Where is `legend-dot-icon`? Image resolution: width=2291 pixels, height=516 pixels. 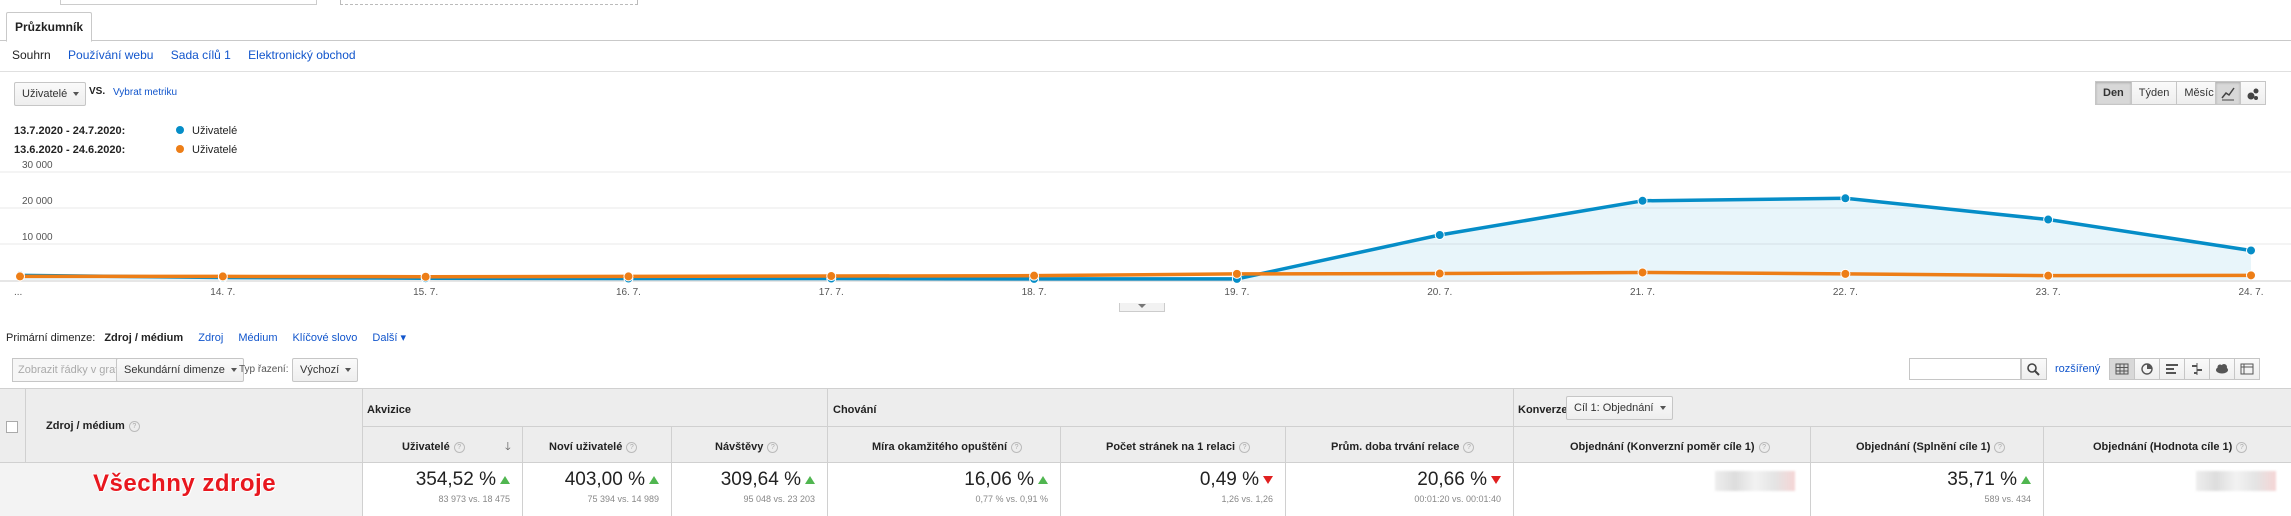
legend-dot-icon is located at coordinates (180, 130).